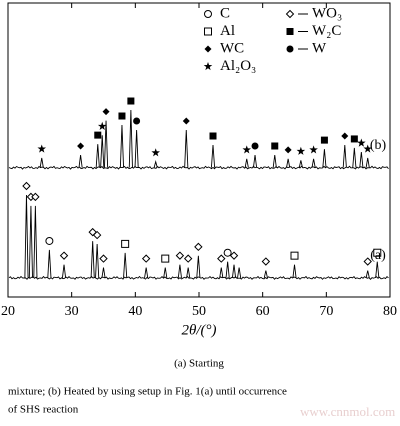  I want to click on caption: of SHS reaction, so click(43, 410).